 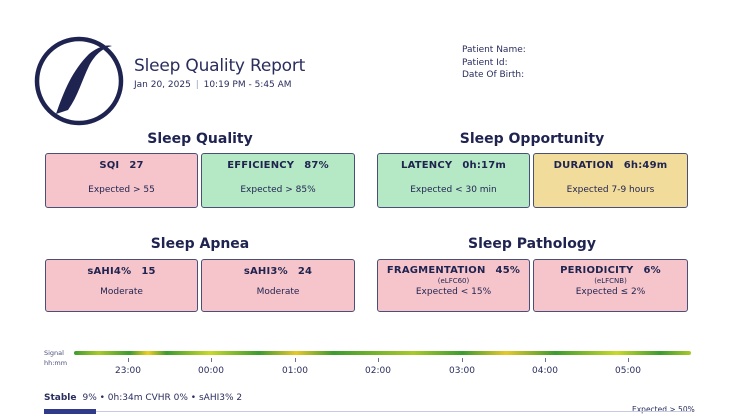 What do you see at coordinates (79, 81) in the screenshot?
I see `report-logo` at bounding box center [79, 81].